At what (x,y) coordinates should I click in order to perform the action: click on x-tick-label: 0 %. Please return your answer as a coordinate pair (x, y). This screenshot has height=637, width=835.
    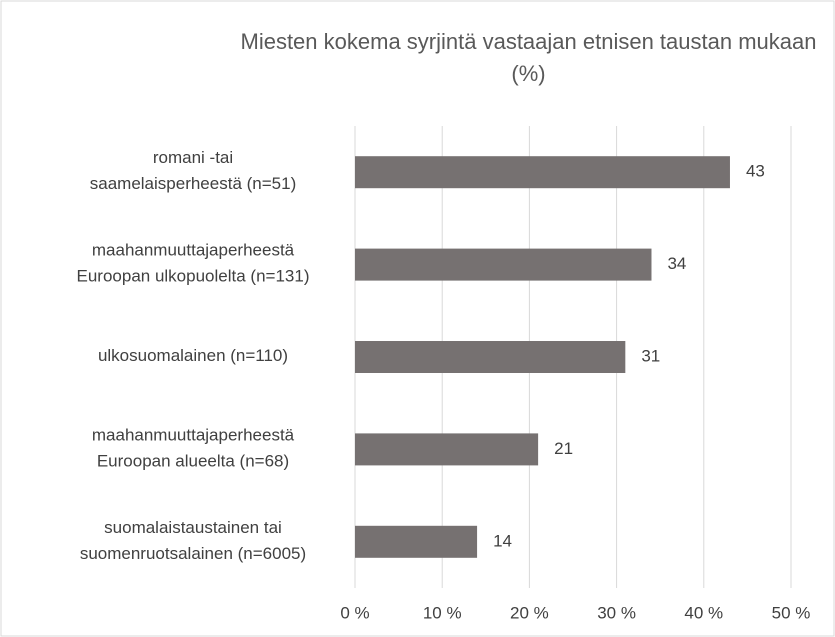
    Looking at the image, I should click on (354, 612).